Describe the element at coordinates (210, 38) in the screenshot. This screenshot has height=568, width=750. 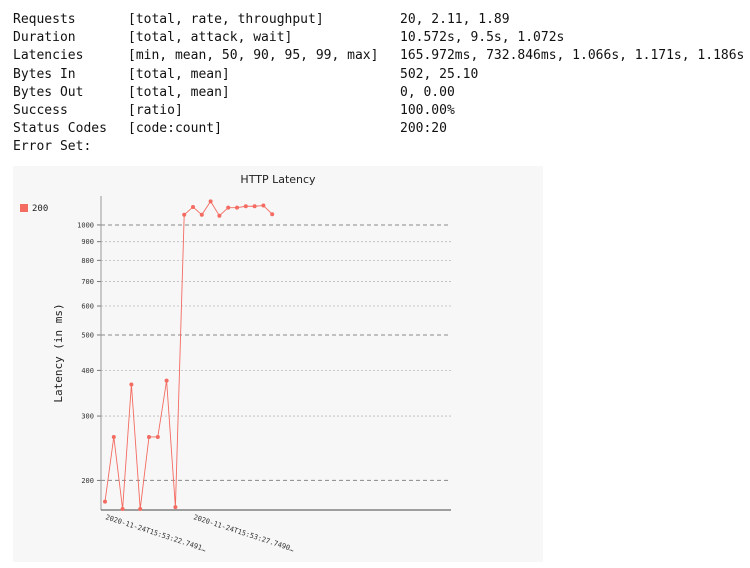
I see `report-metric-fields: [total, attack, wait]` at that location.